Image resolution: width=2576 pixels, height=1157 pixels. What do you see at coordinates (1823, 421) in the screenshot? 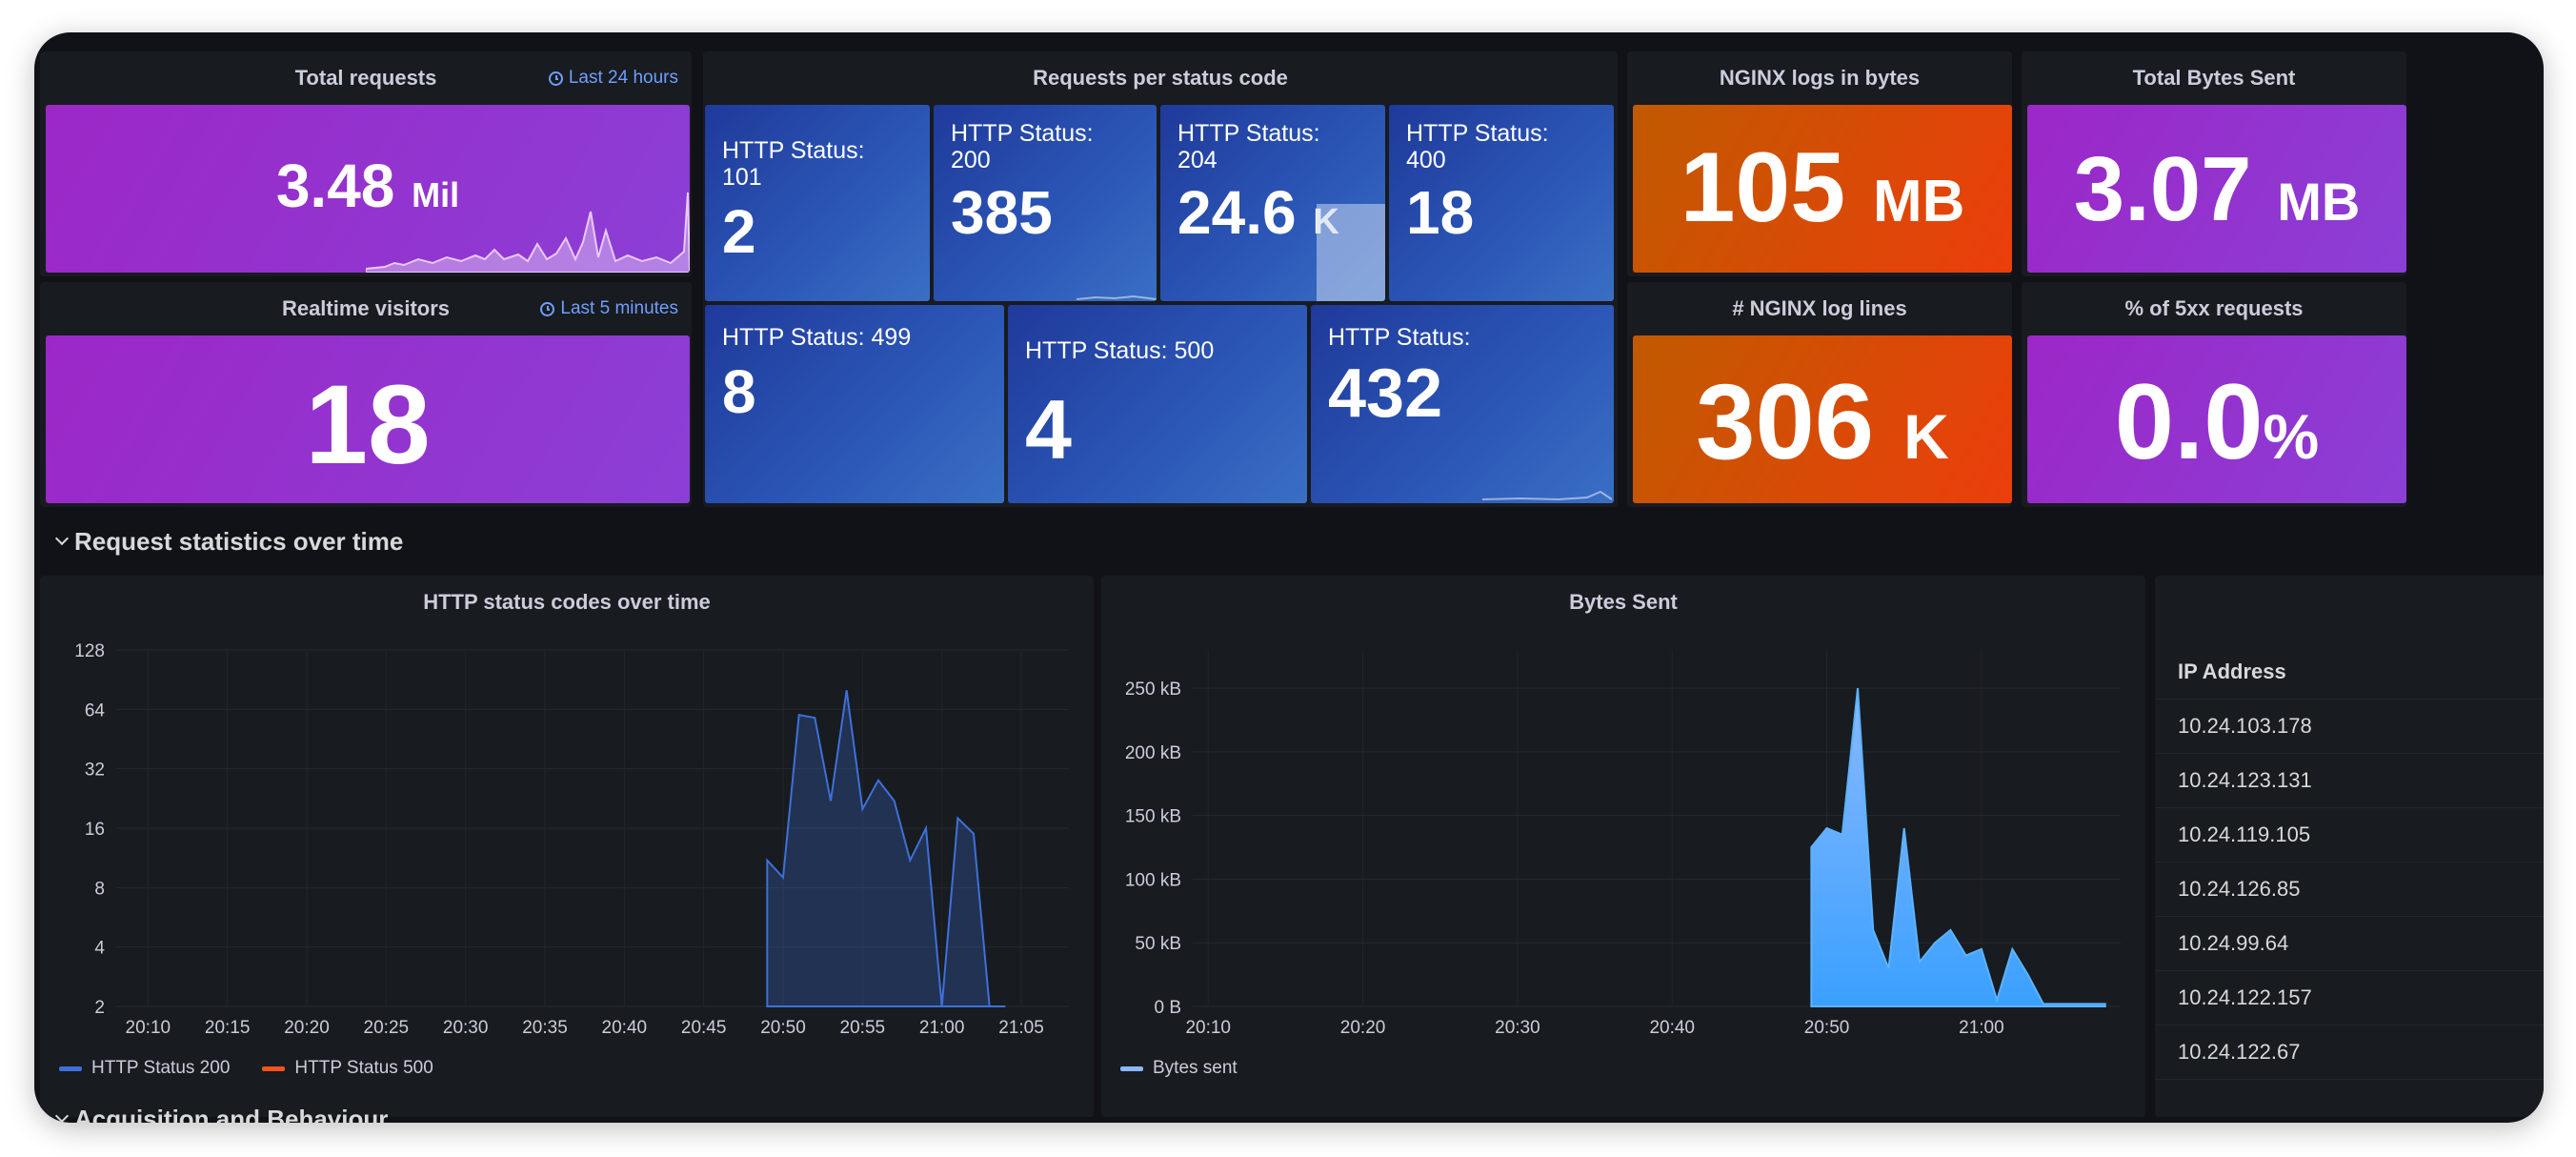
I see `stat-value: 306 K` at bounding box center [1823, 421].